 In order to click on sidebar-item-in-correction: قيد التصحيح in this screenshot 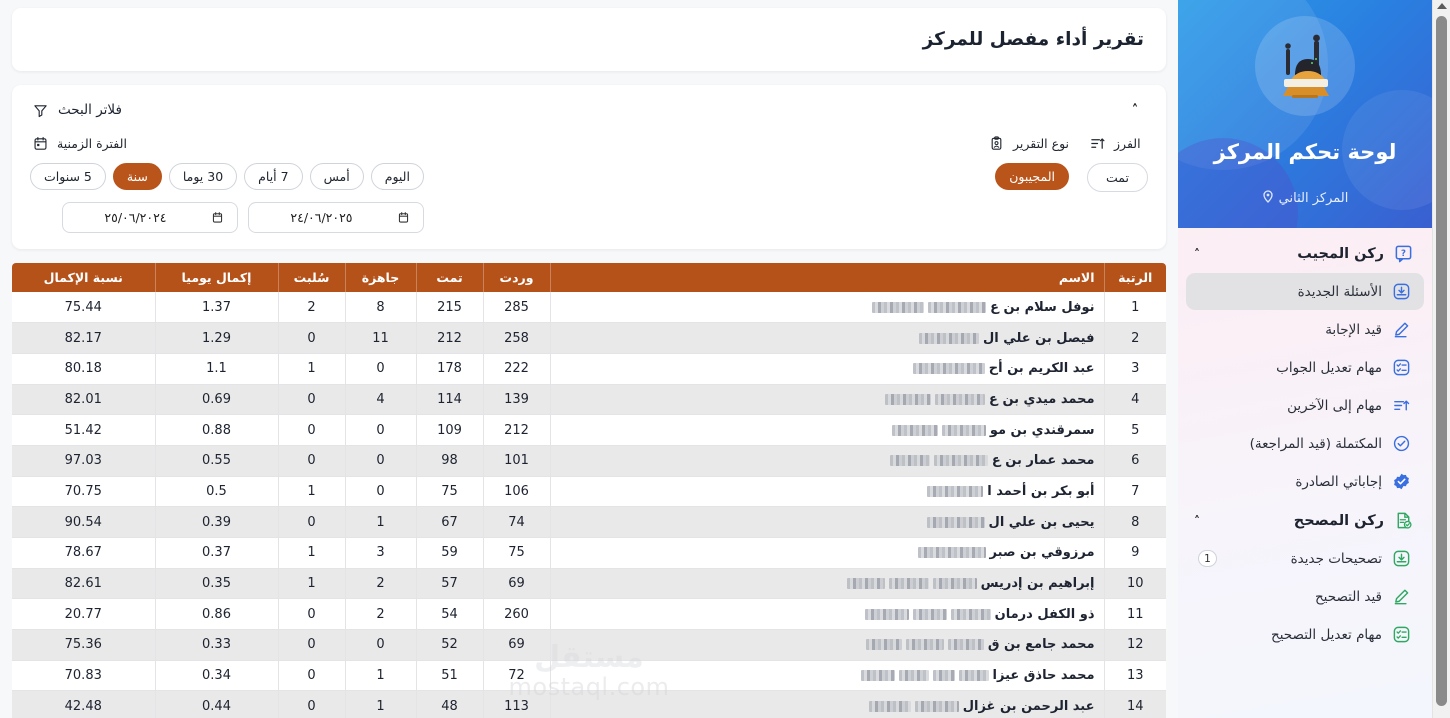, I will do `click(1305, 596)`.